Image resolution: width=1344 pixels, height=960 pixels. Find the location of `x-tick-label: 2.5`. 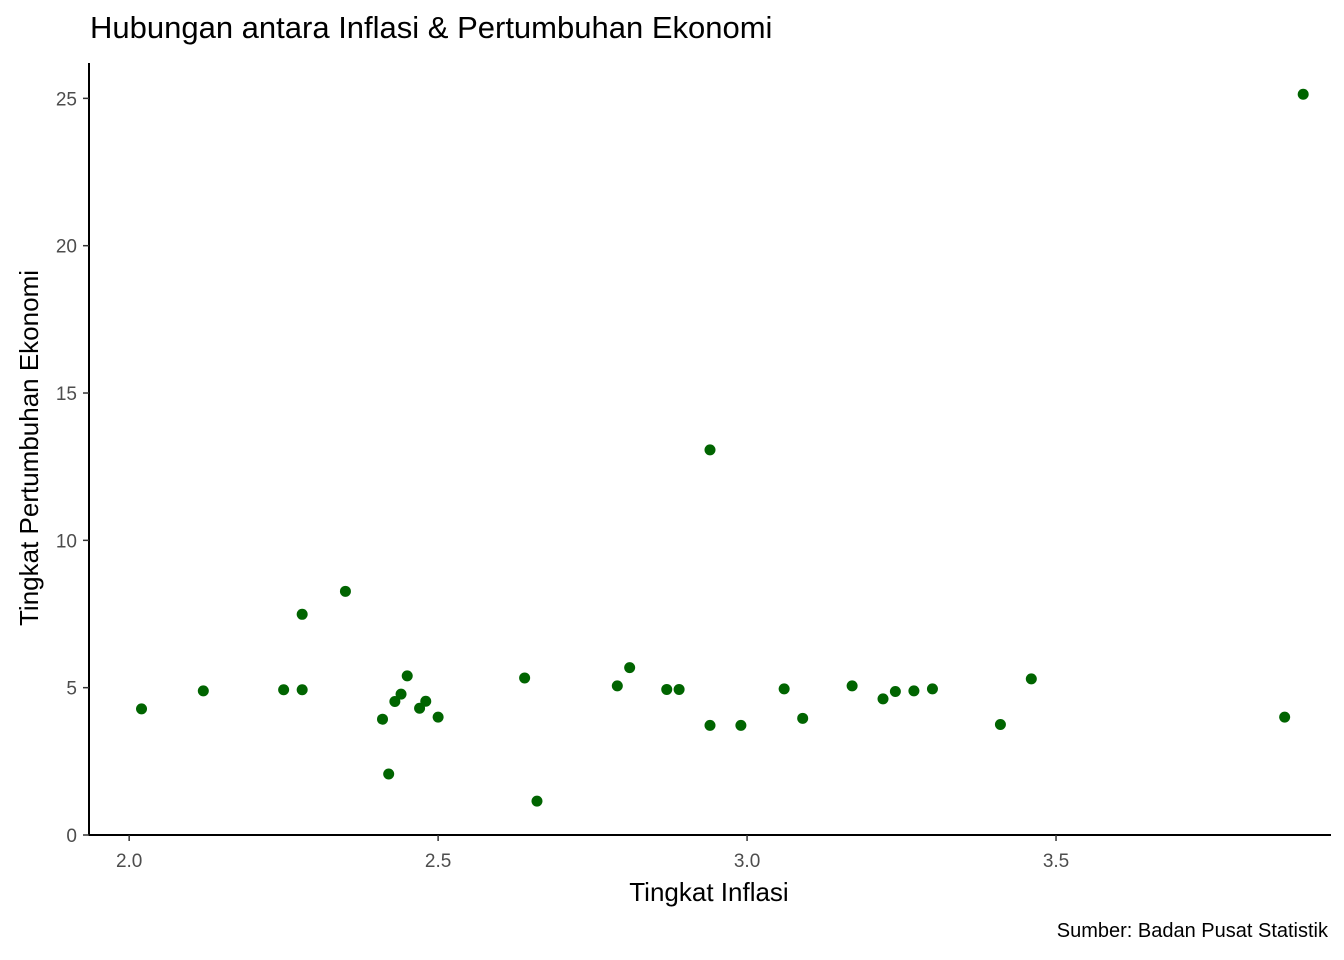

x-tick-label: 2.5 is located at coordinates (438, 861).